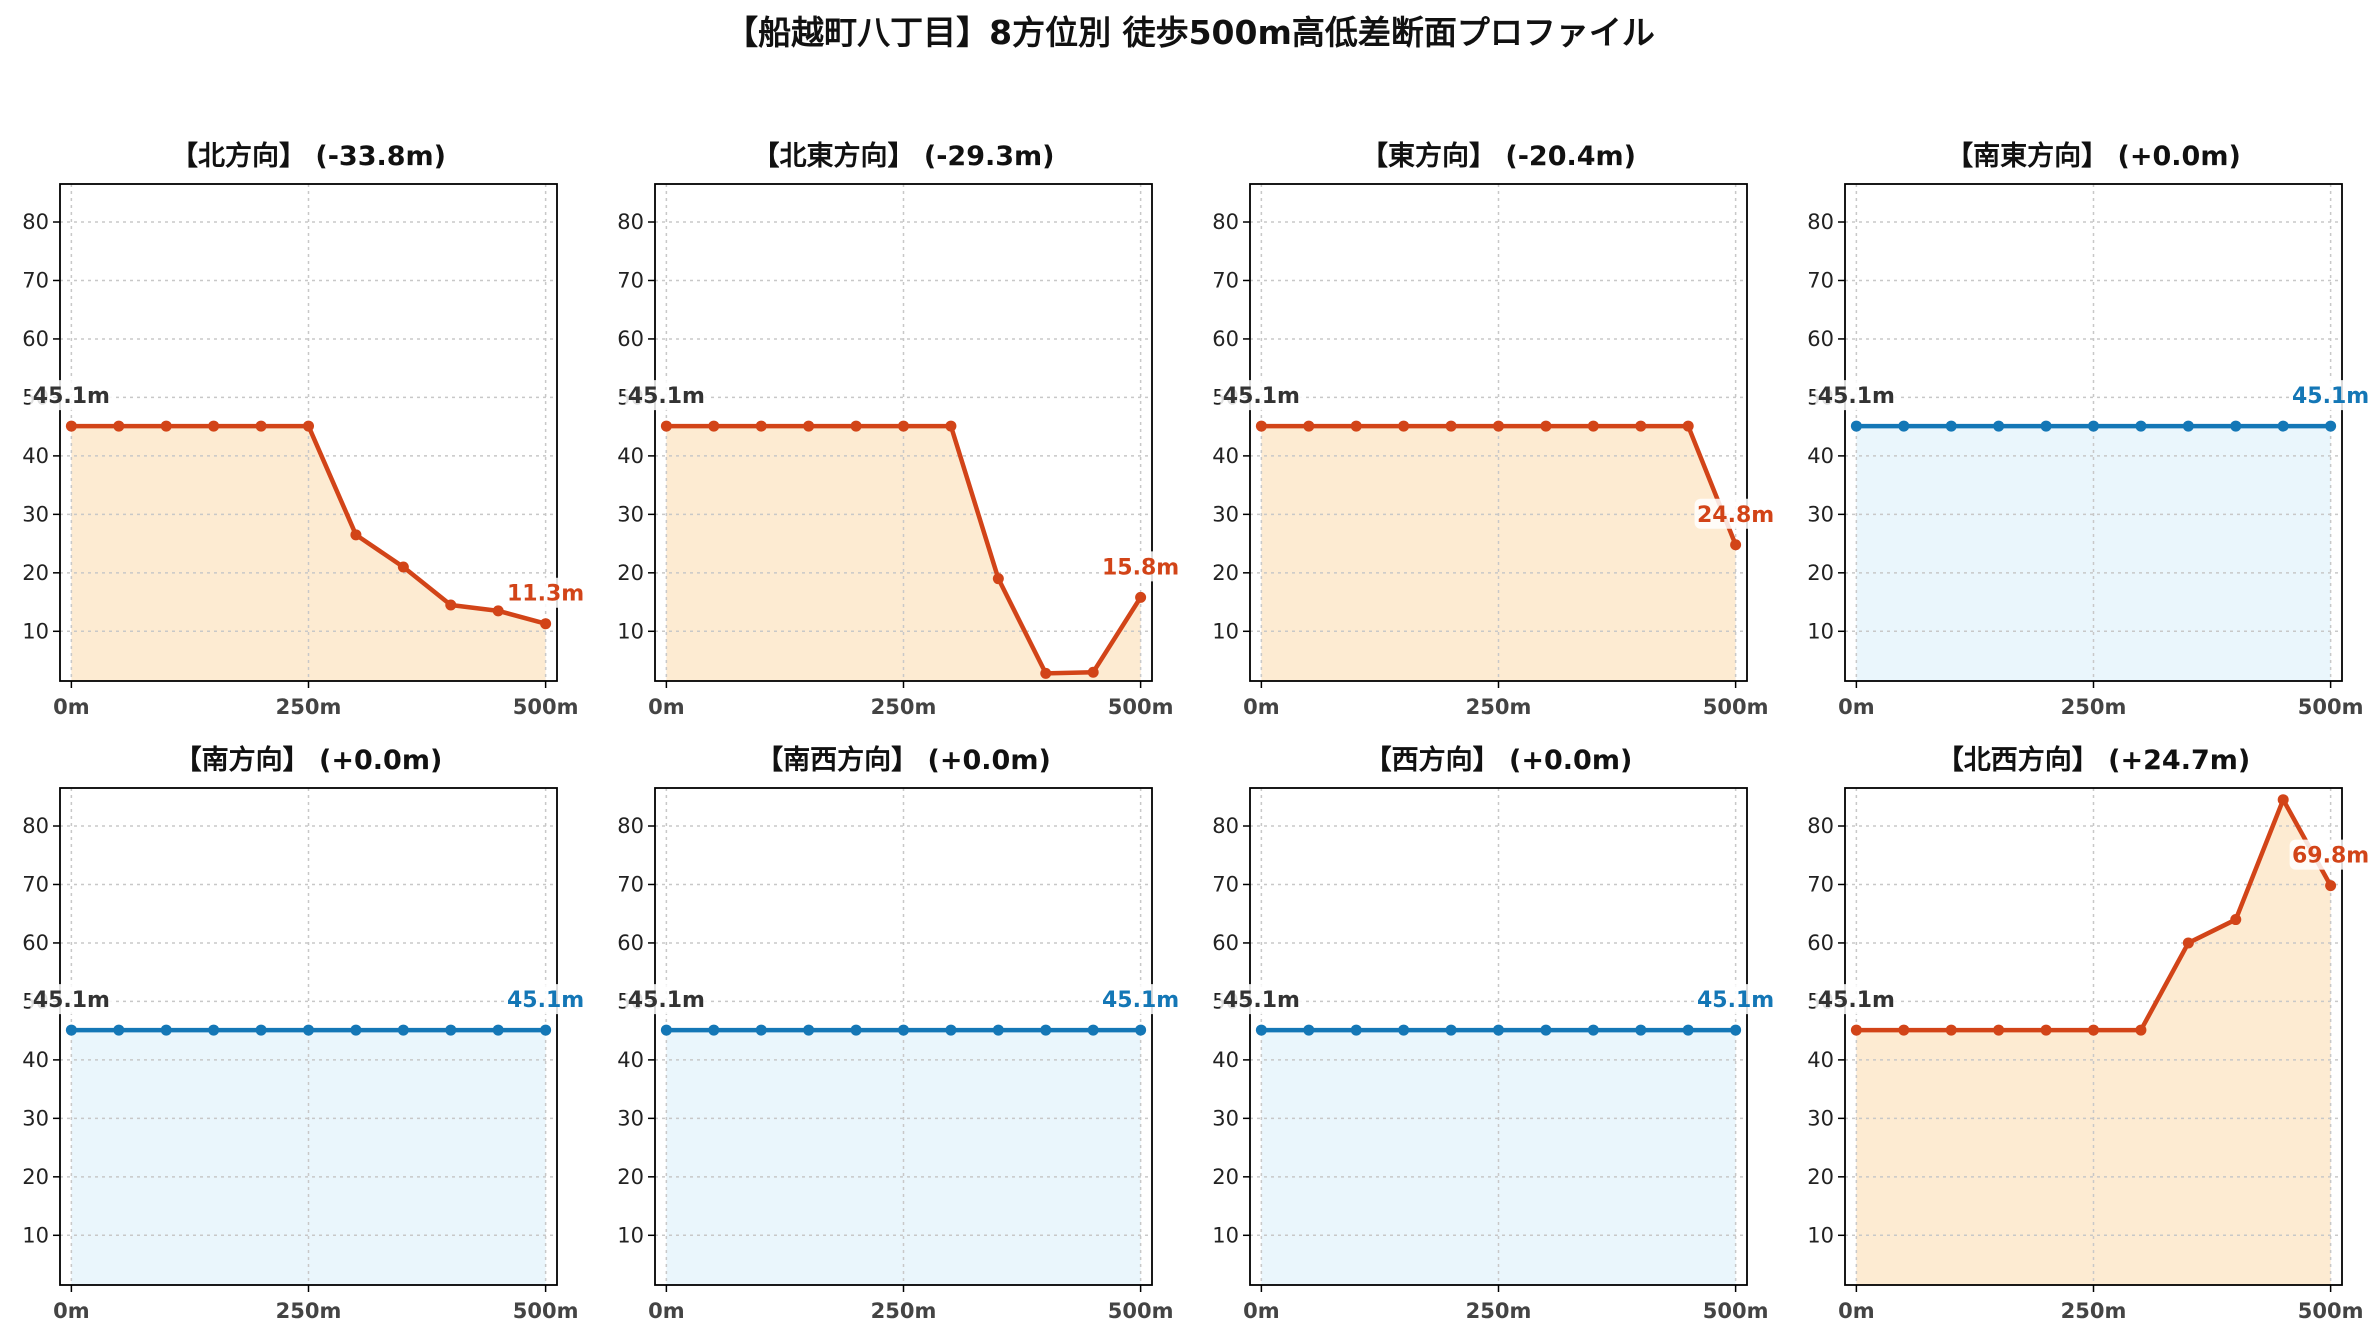  What do you see at coordinates (545, 1000) in the screenshot?
I see `end-label: 45.1m` at bounding box center [545, 1000].